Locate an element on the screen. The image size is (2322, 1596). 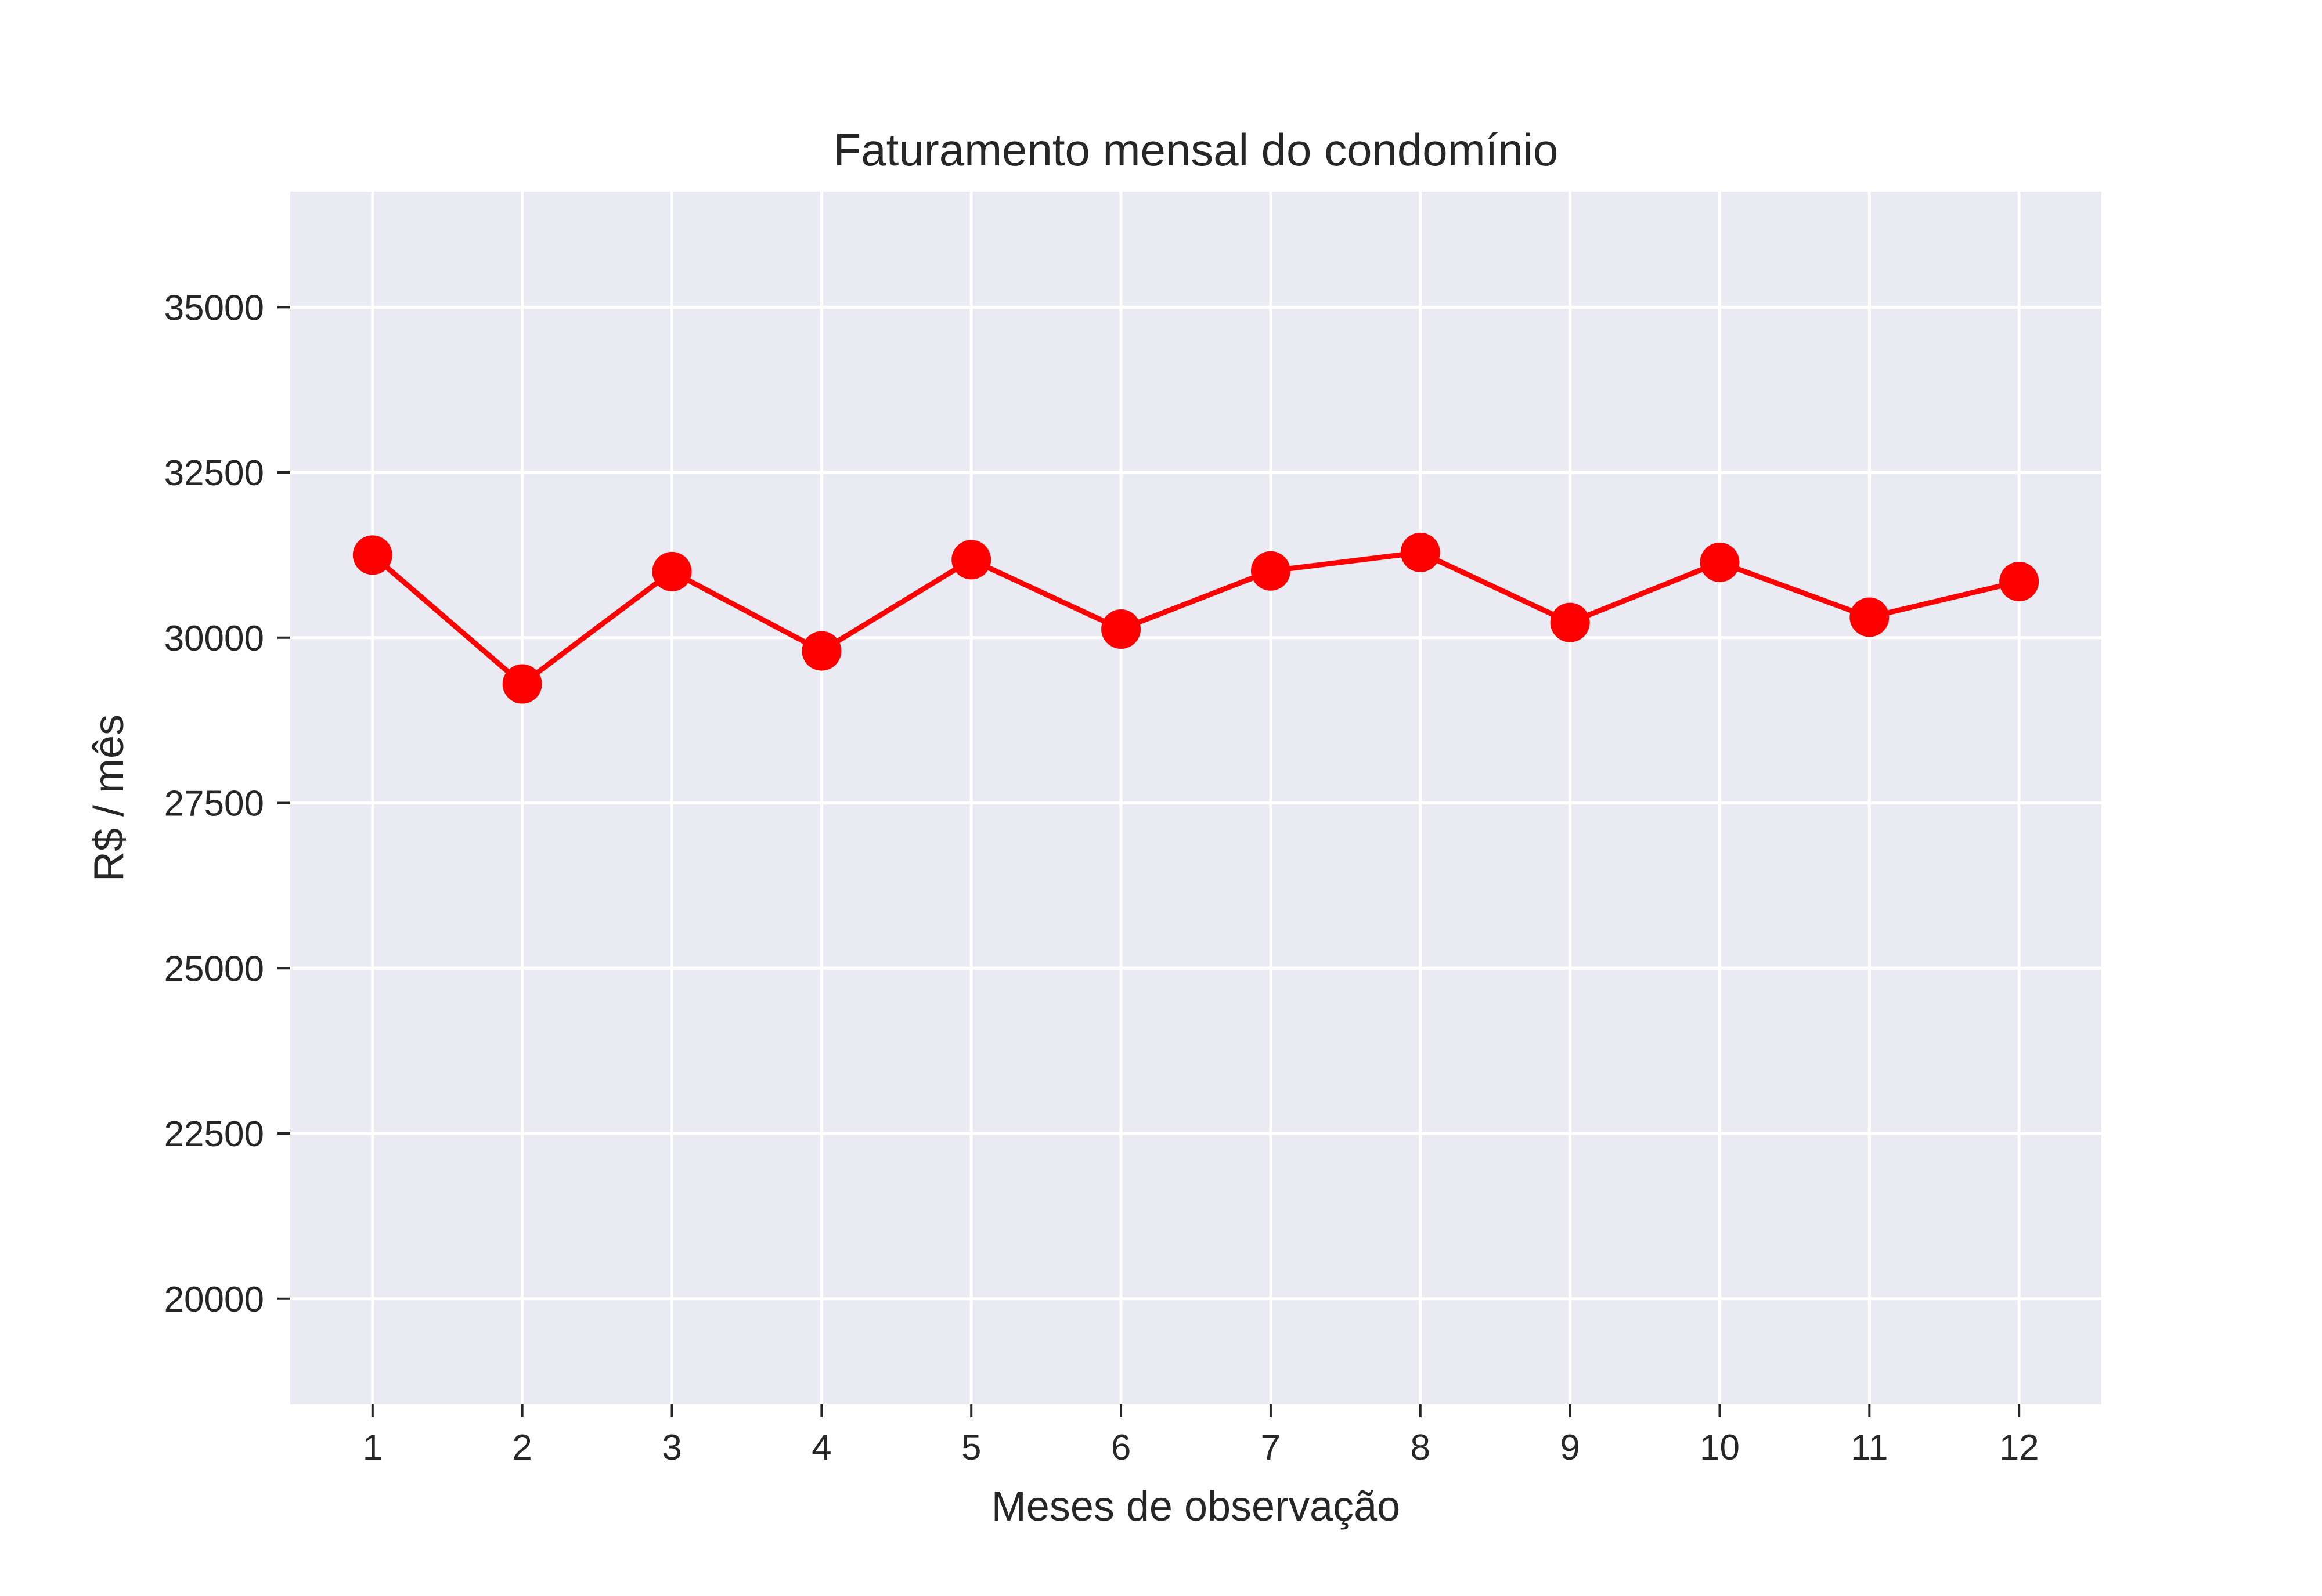
x-tick-label: 7 is located at coordinates (1271, 1448).